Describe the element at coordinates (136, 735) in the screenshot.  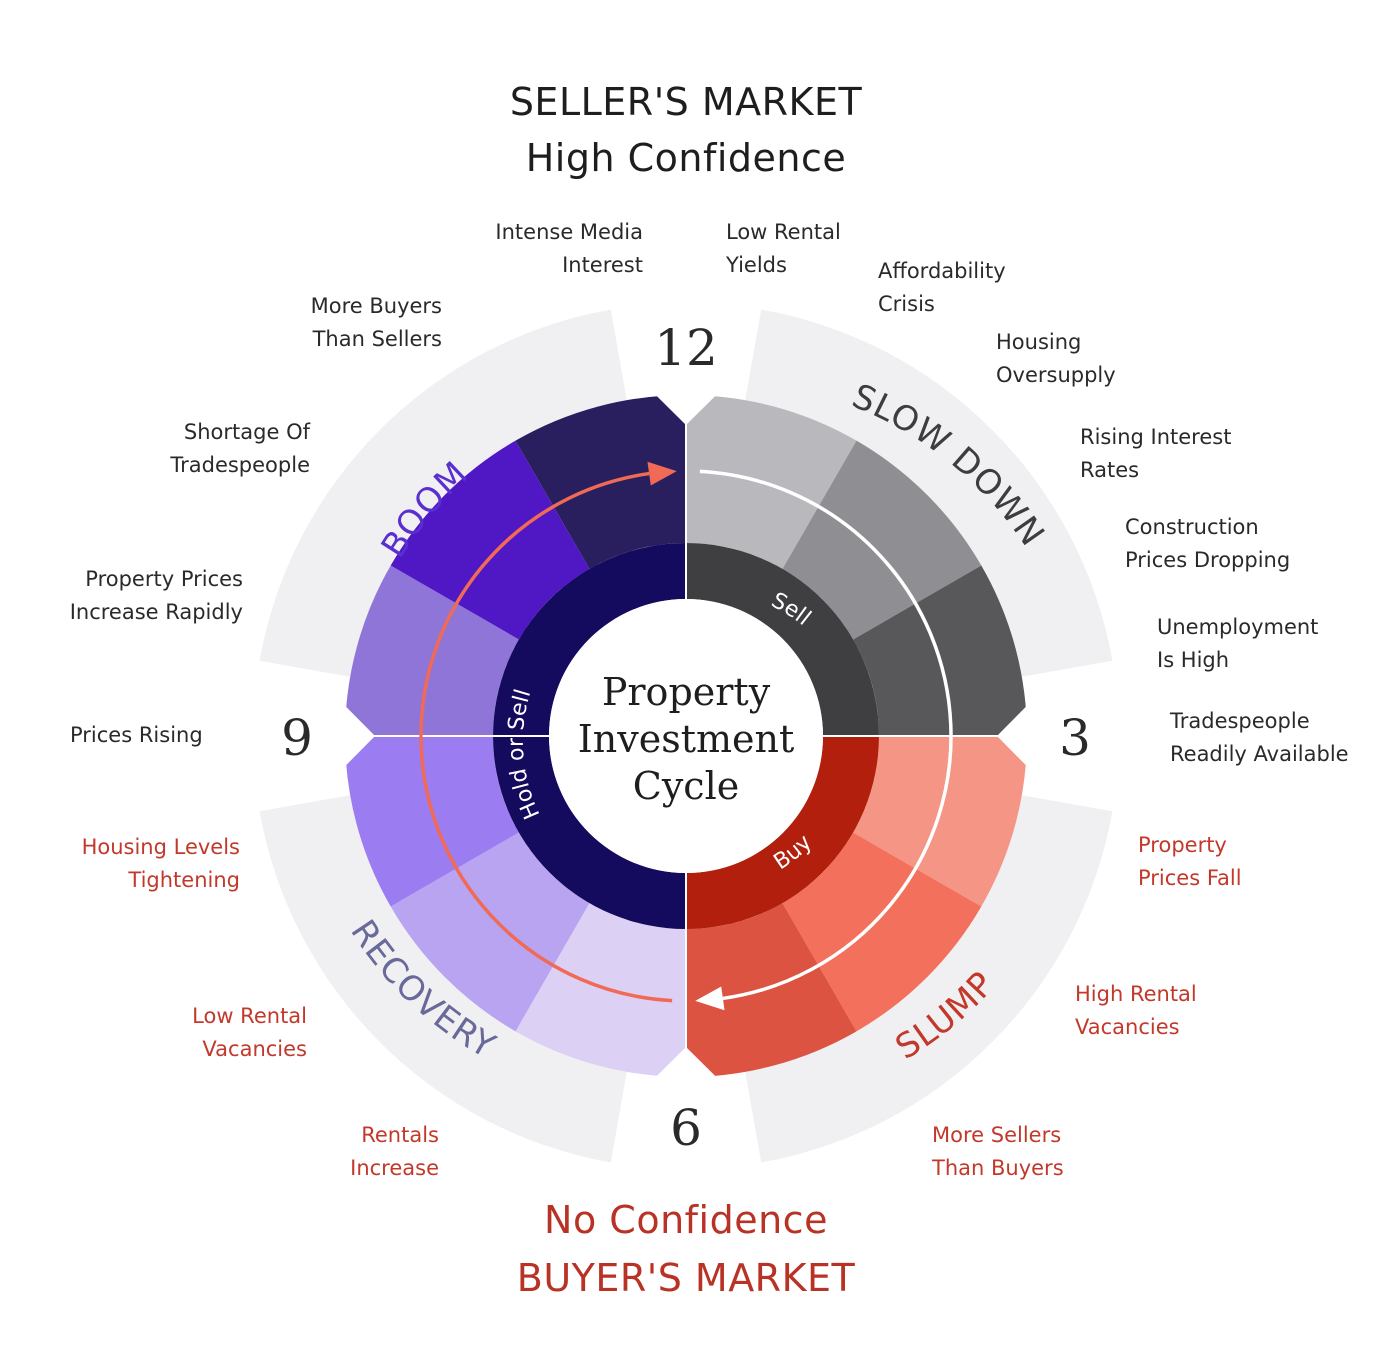
I see `label-prices-rising: Prices Rising` at that location.